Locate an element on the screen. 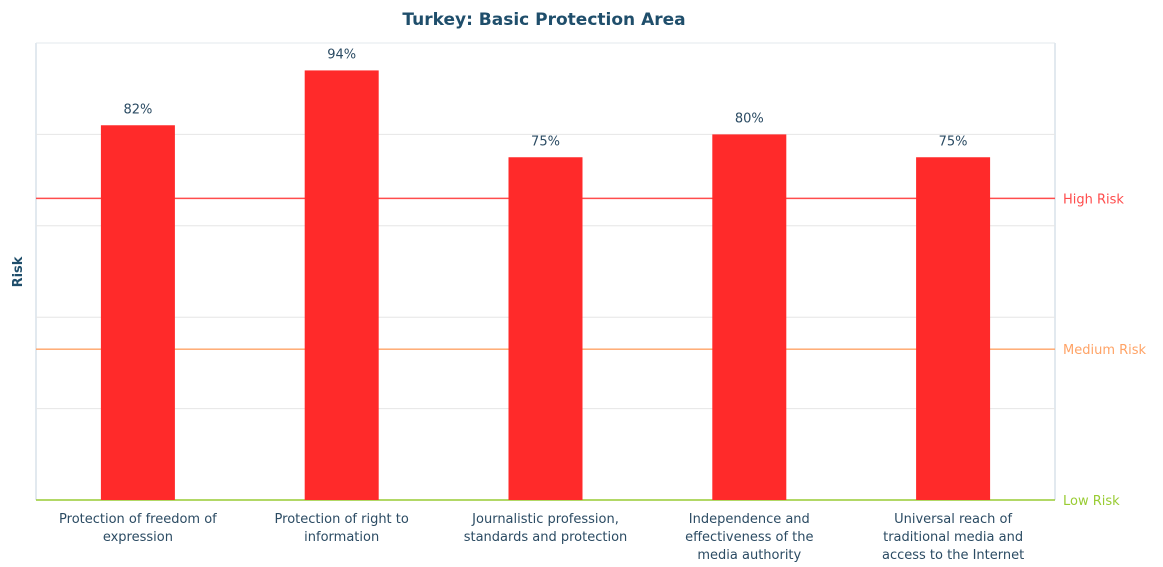 The width and height of the screenshot is (1163, 567). threshold-label: Low Risk is located at coordinates (1091, 501).